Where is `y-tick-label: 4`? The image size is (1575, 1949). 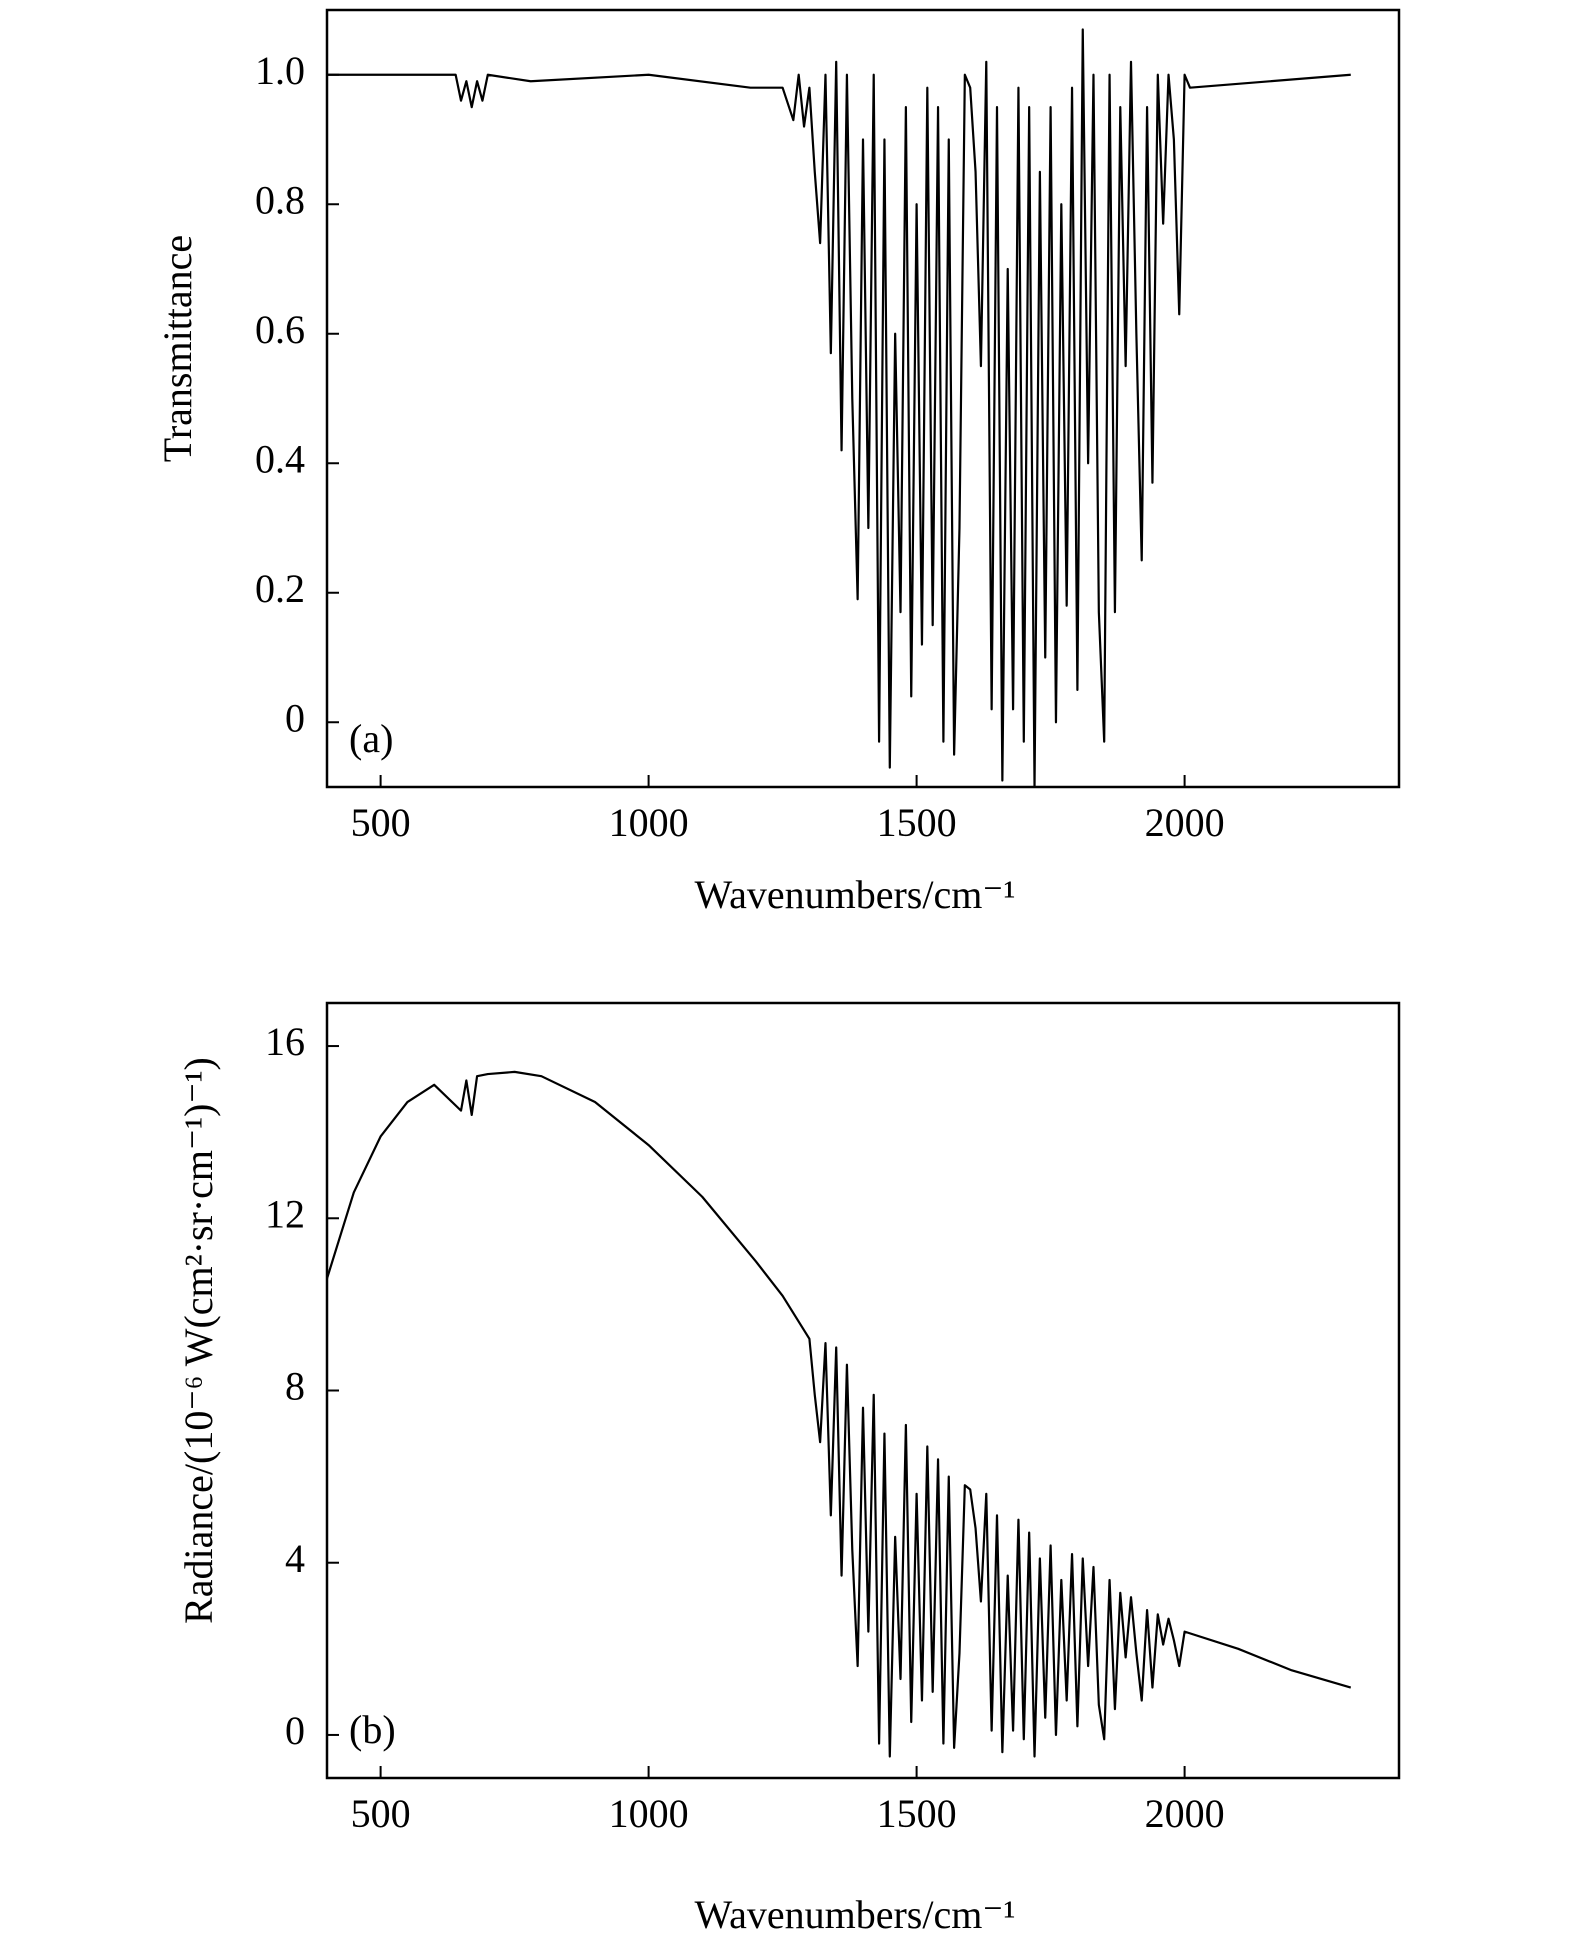 y-tick-label: 4 is located at coordinates (295, 1558).